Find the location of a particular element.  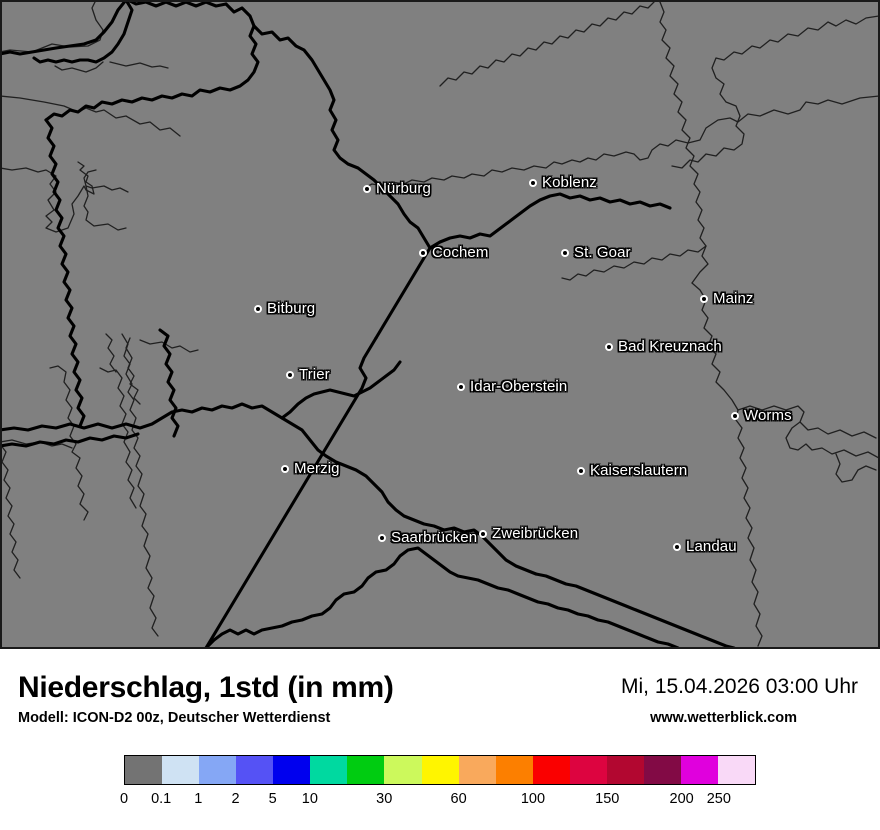

city-marker: Bitburg is located at coordinates (284, 308).